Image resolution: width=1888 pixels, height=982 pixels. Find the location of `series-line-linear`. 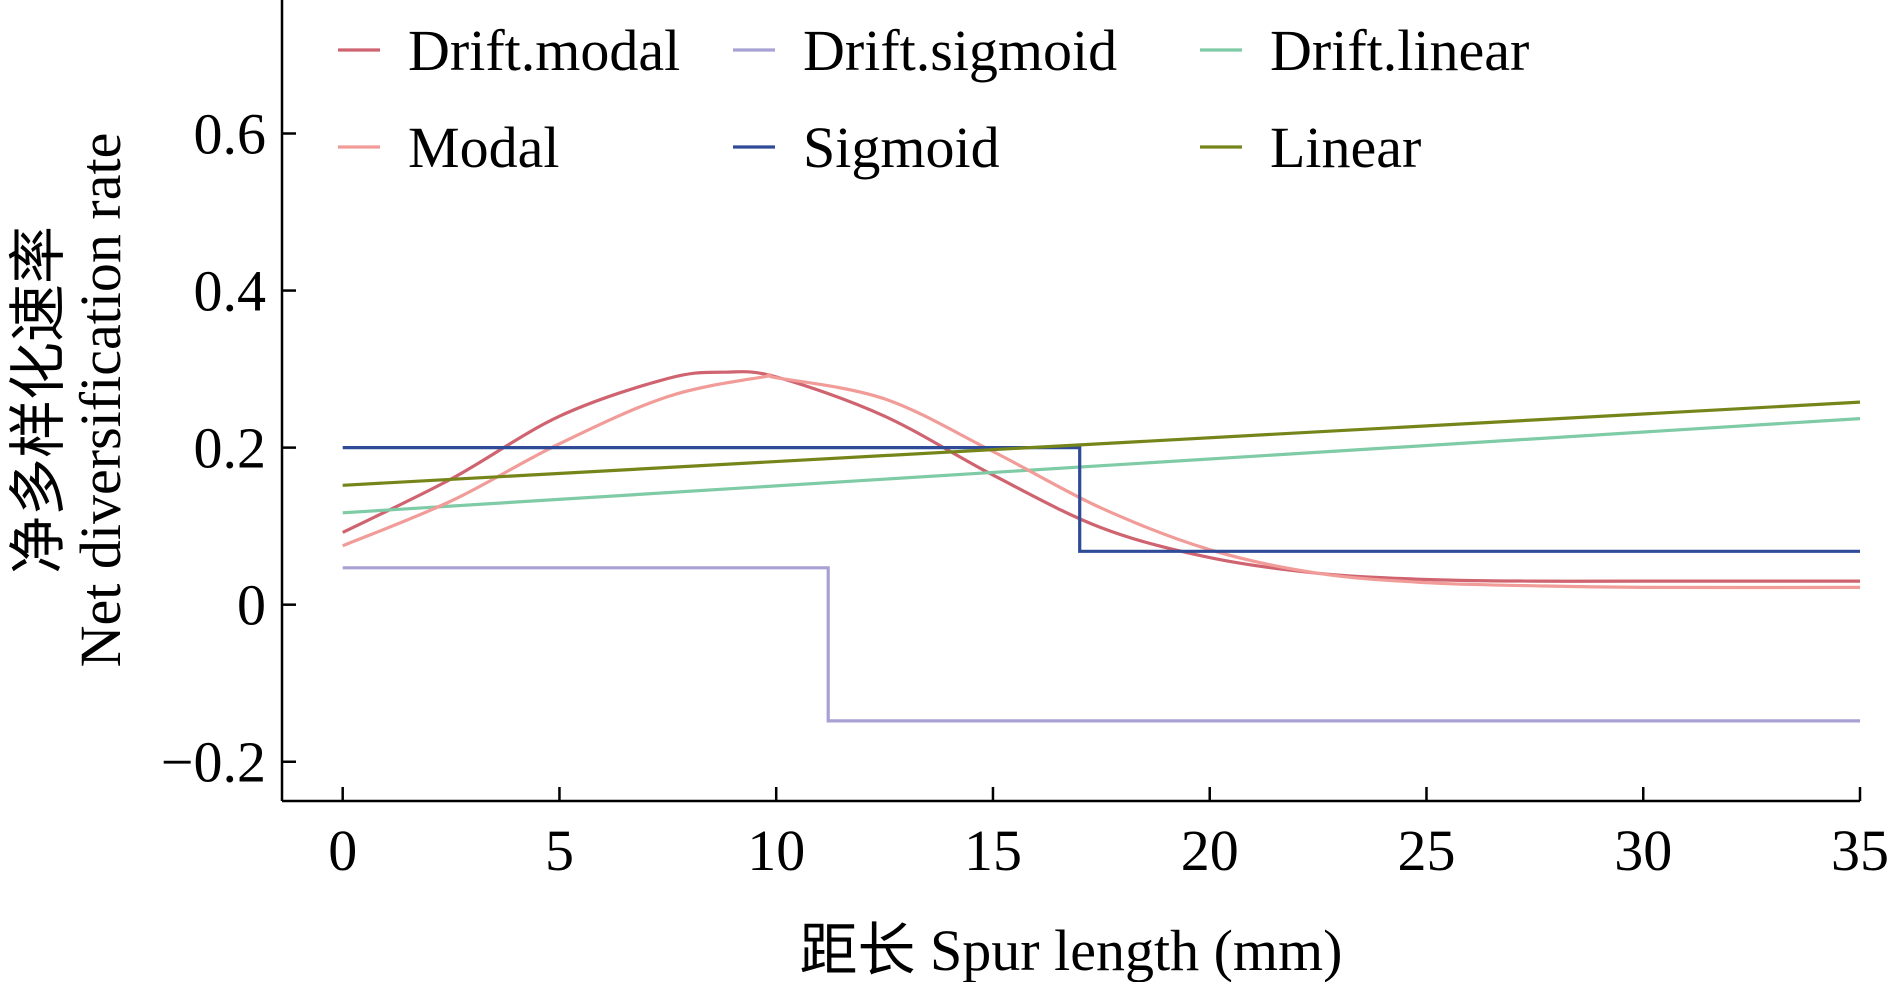

series-line-linear is located at coordinates (1101, 443).